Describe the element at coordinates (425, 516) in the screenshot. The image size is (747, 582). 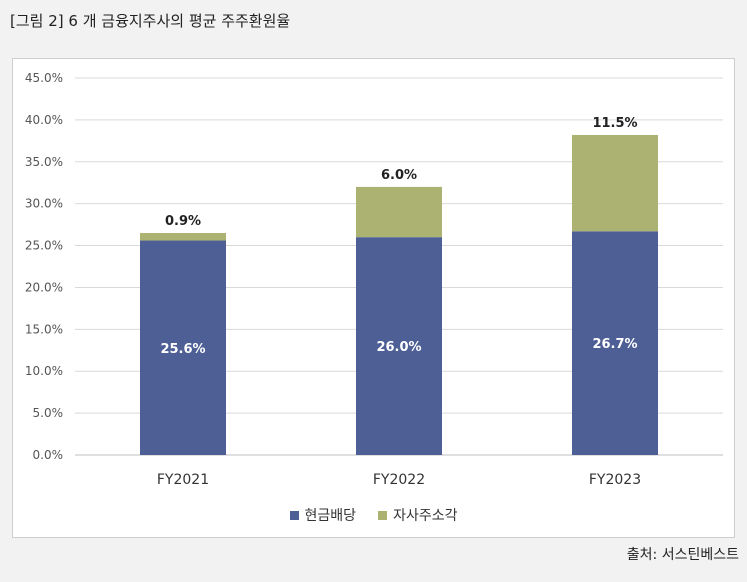
I see `legend-label-buyback: 자사주소각` at that location.